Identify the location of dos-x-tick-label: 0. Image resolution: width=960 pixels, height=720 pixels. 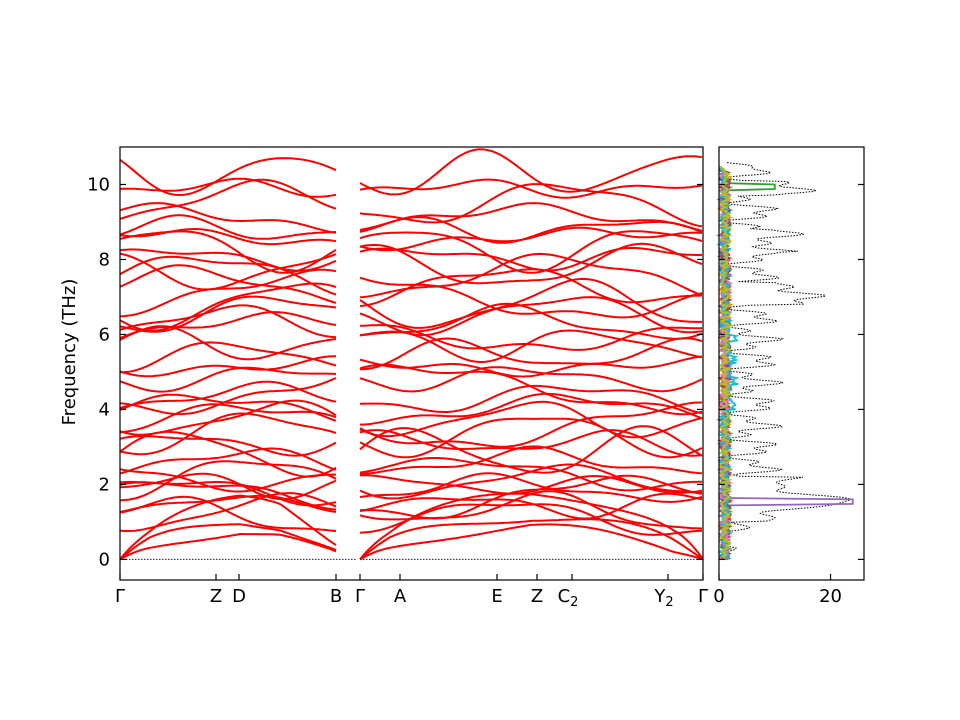
(718, 596).